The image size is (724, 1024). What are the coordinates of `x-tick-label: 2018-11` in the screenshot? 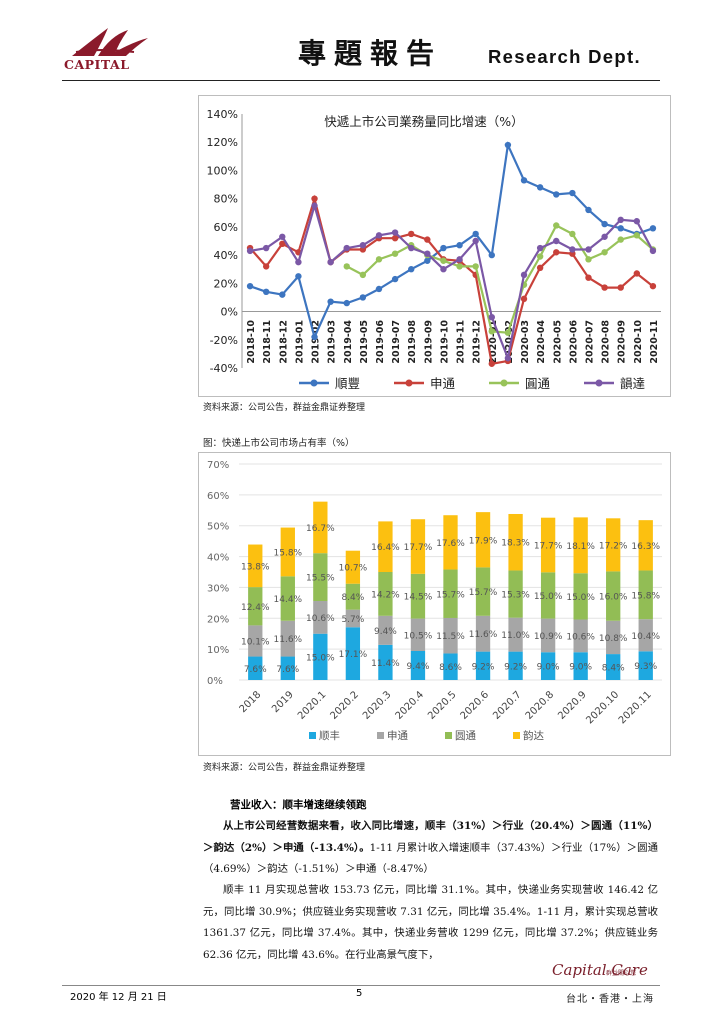 It's located at (267, 342).